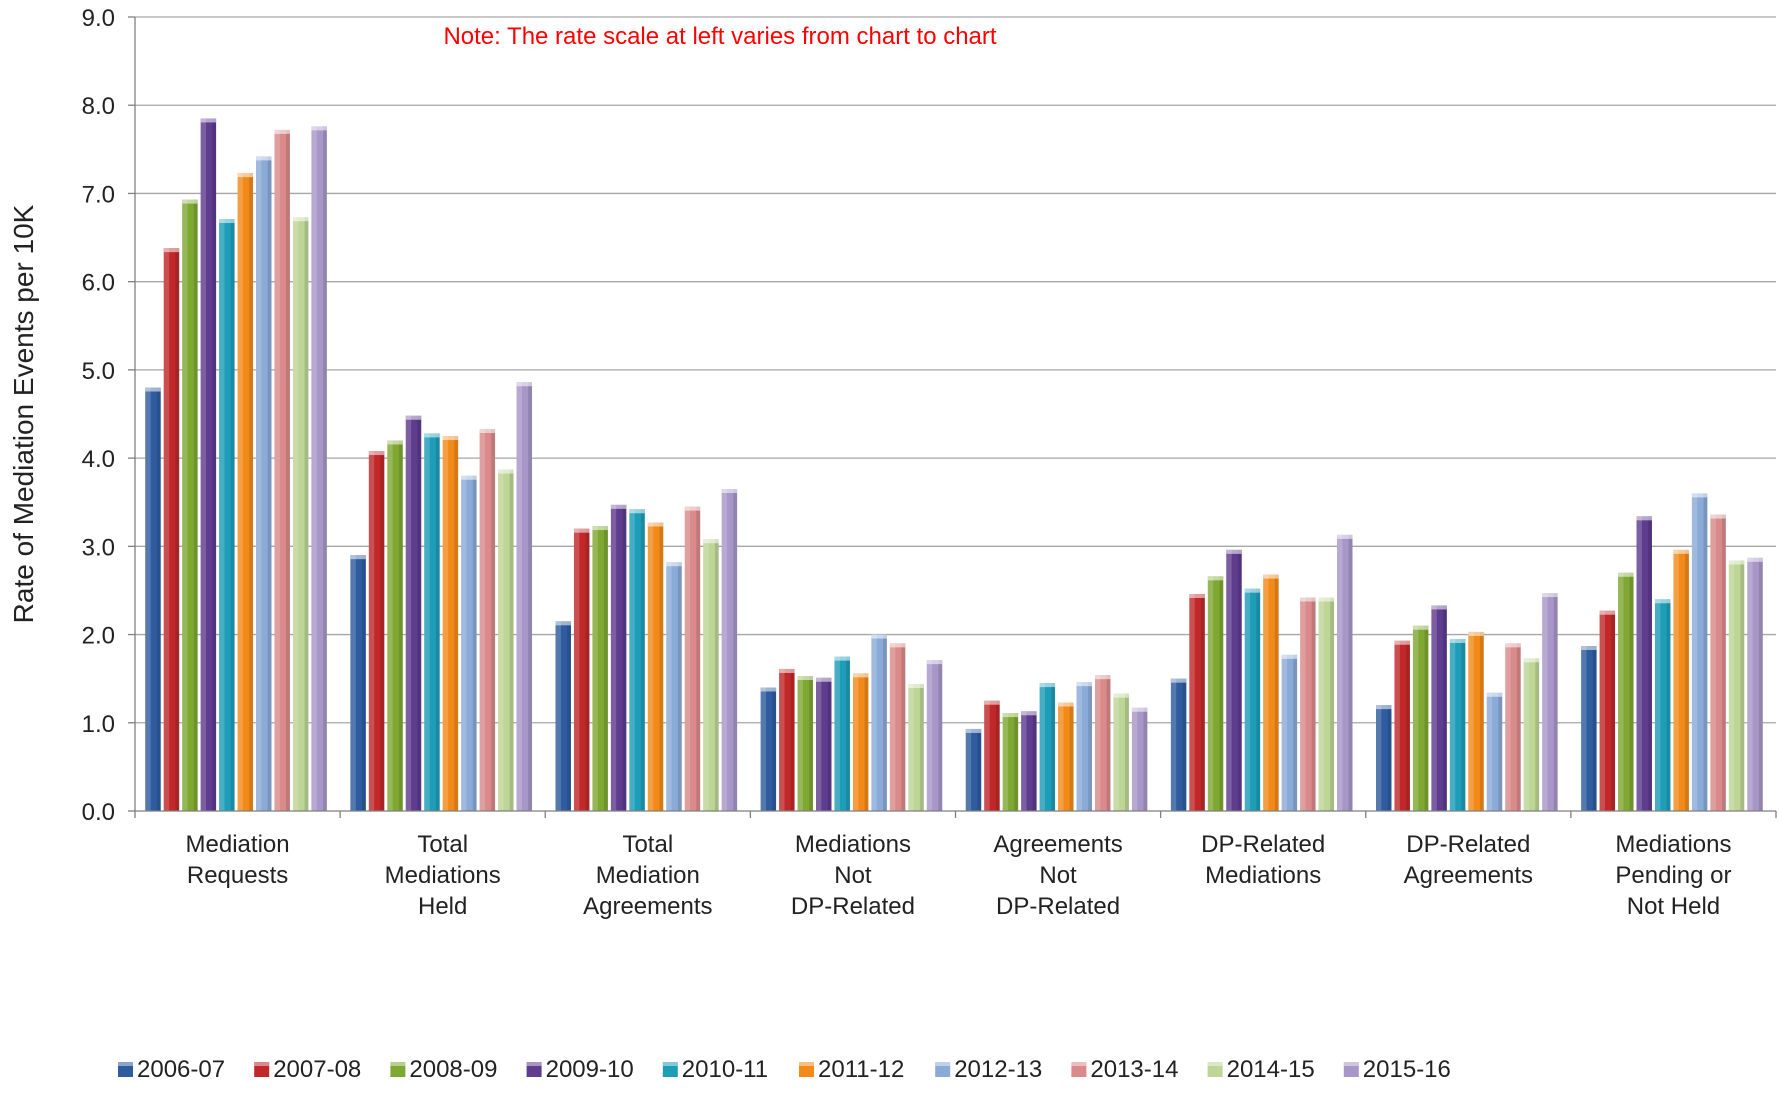 The height and width of the screenshot is (1104, 1779). Describe the element at coordinates (1673, 875) in the screenshot. I see `x-tick-label-line: Pending or` at that location.